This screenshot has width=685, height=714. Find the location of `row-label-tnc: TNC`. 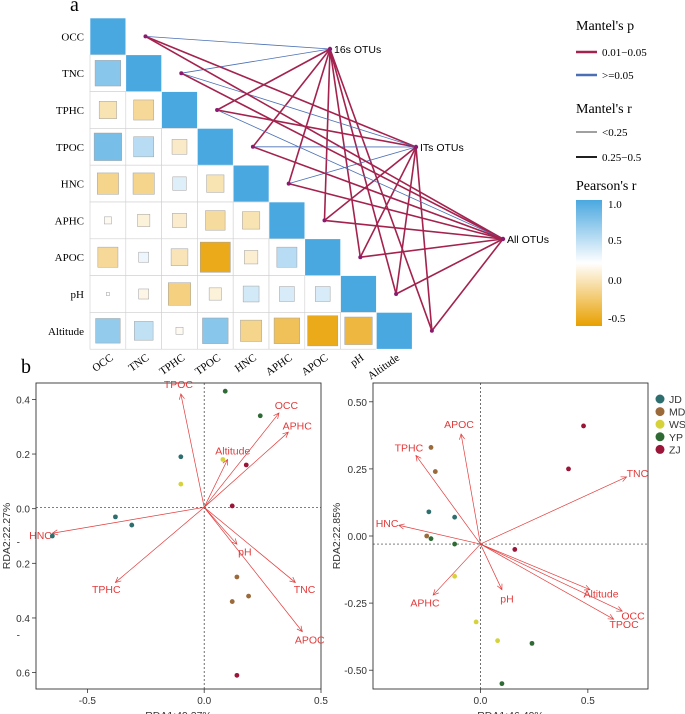

row-label-tnc: TNC is located at coordinates (73, 74).